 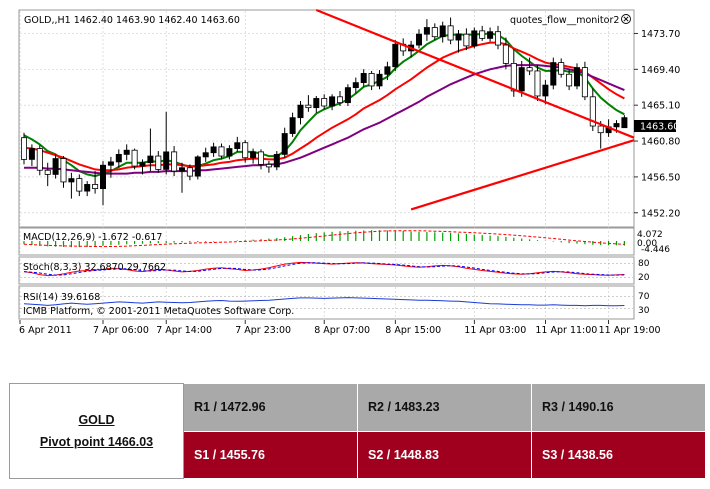 I want to click on current-price-badge, so click(x=655, y=126).